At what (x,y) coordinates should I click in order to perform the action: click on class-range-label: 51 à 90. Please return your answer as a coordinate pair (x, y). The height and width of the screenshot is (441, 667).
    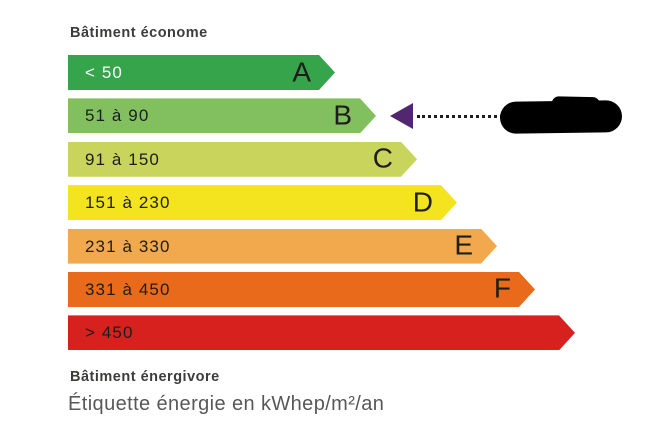
    Looking at the image, I should click on (117, 116).